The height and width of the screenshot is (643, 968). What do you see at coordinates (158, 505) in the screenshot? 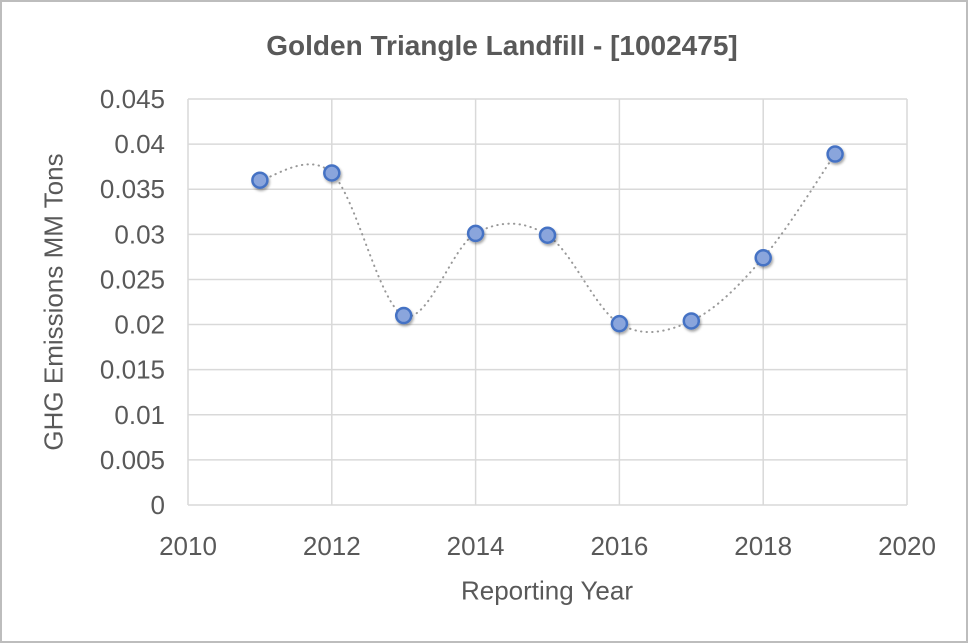
I see `y-tick-label: 0` at bounding box center [158, 505].